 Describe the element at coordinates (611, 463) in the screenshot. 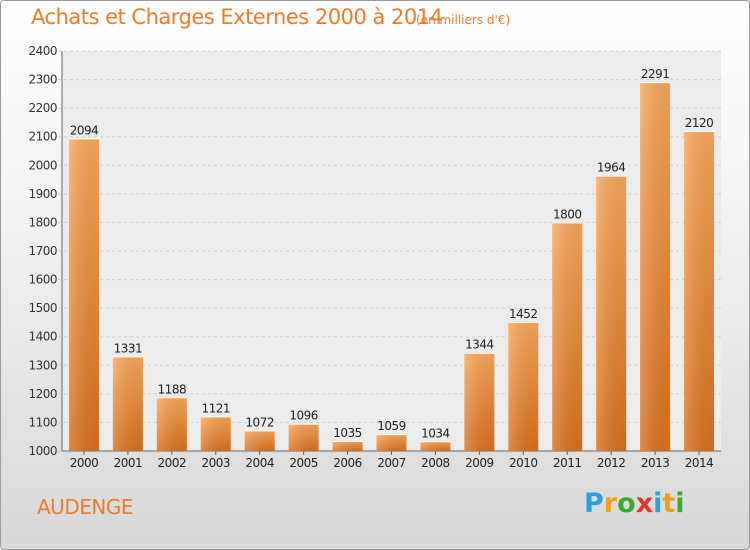

I see `x-tick-label: 2012` at that location.